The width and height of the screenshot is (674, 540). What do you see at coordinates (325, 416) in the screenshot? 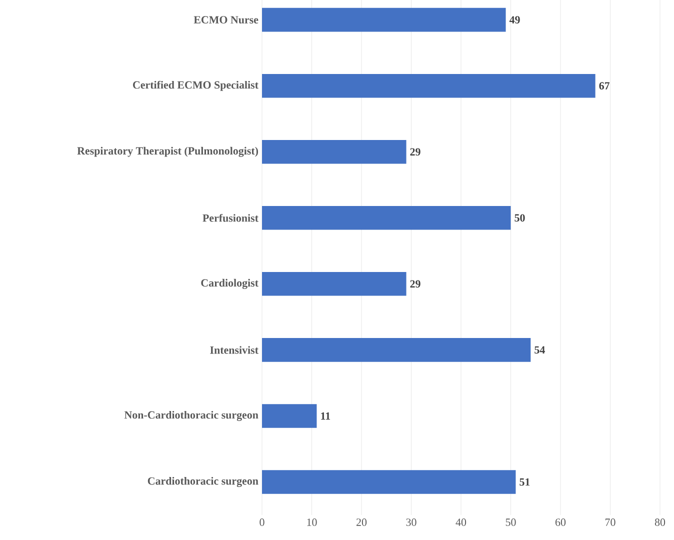
I see `data-label: 11` at bounding box center [325, 416].